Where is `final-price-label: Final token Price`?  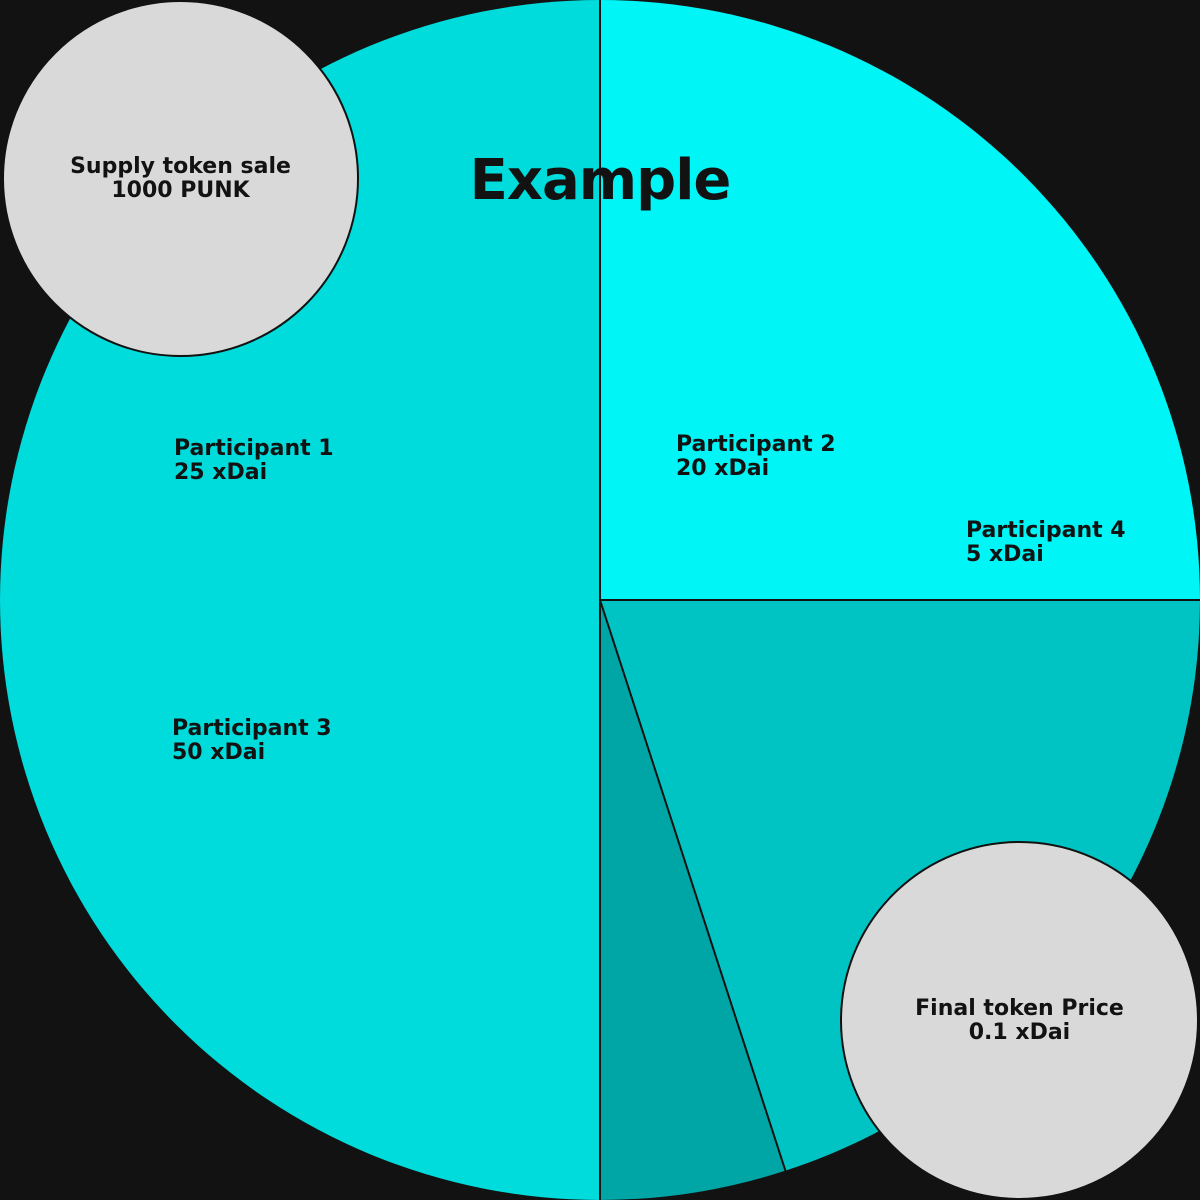
final-price-label: Final token Price is located at coordinates (1019, 1008).